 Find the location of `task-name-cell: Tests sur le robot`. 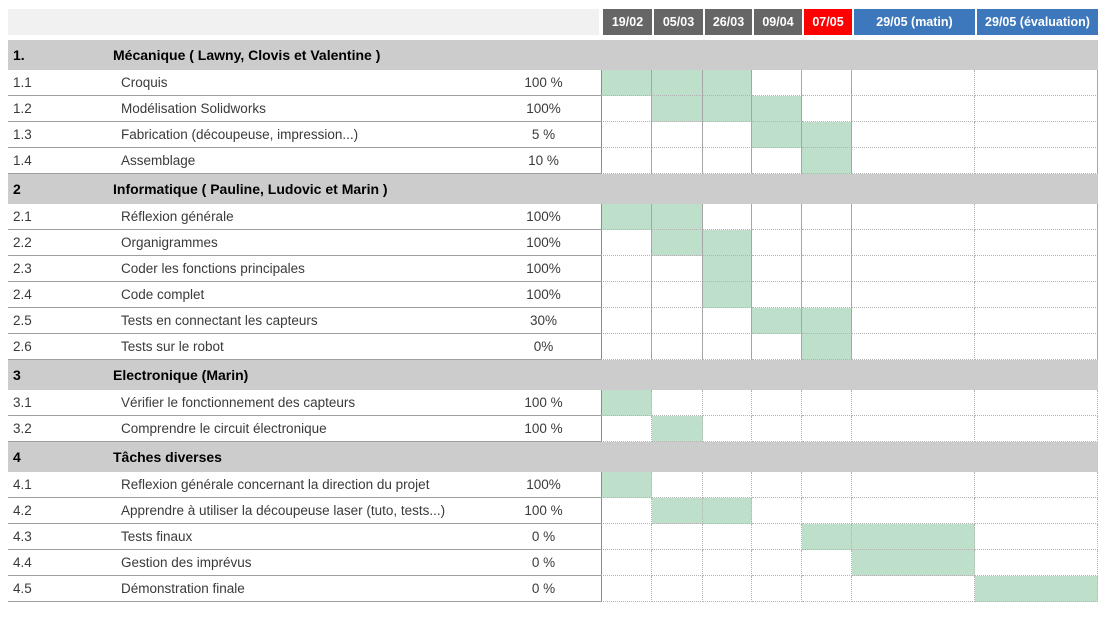

task-name-cell: Tests sur le robot is located at coordinates (172, 346).